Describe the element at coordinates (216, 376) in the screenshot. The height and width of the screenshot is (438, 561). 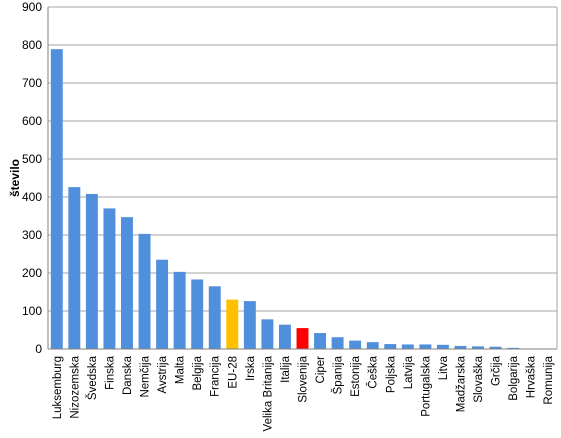
I see `x-tick-label: Francija` at that location.